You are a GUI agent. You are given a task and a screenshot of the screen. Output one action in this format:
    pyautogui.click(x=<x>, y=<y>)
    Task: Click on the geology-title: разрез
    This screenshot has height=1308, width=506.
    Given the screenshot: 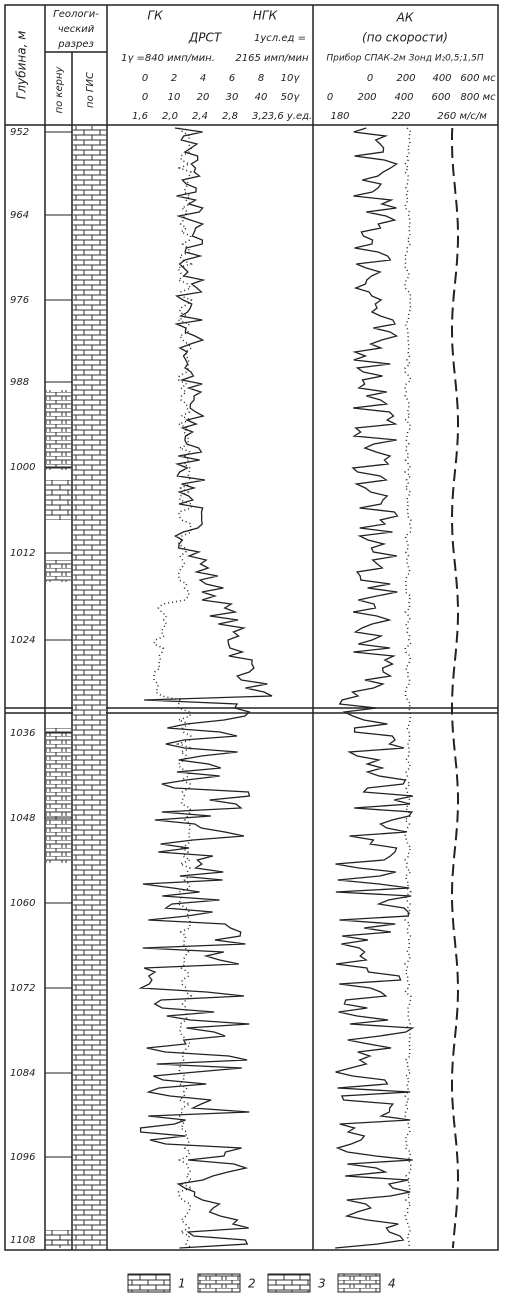 What is the action you would take?
    pyautogui.click(x=75, y=44)
    